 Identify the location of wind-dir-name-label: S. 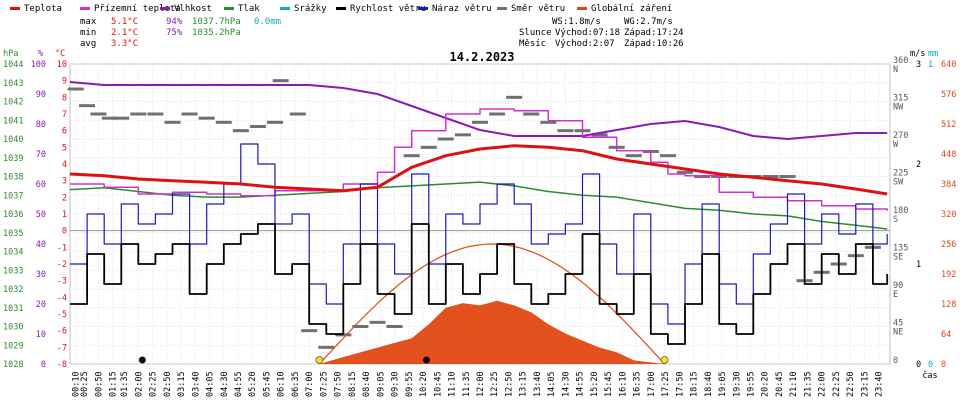
(895, 220).